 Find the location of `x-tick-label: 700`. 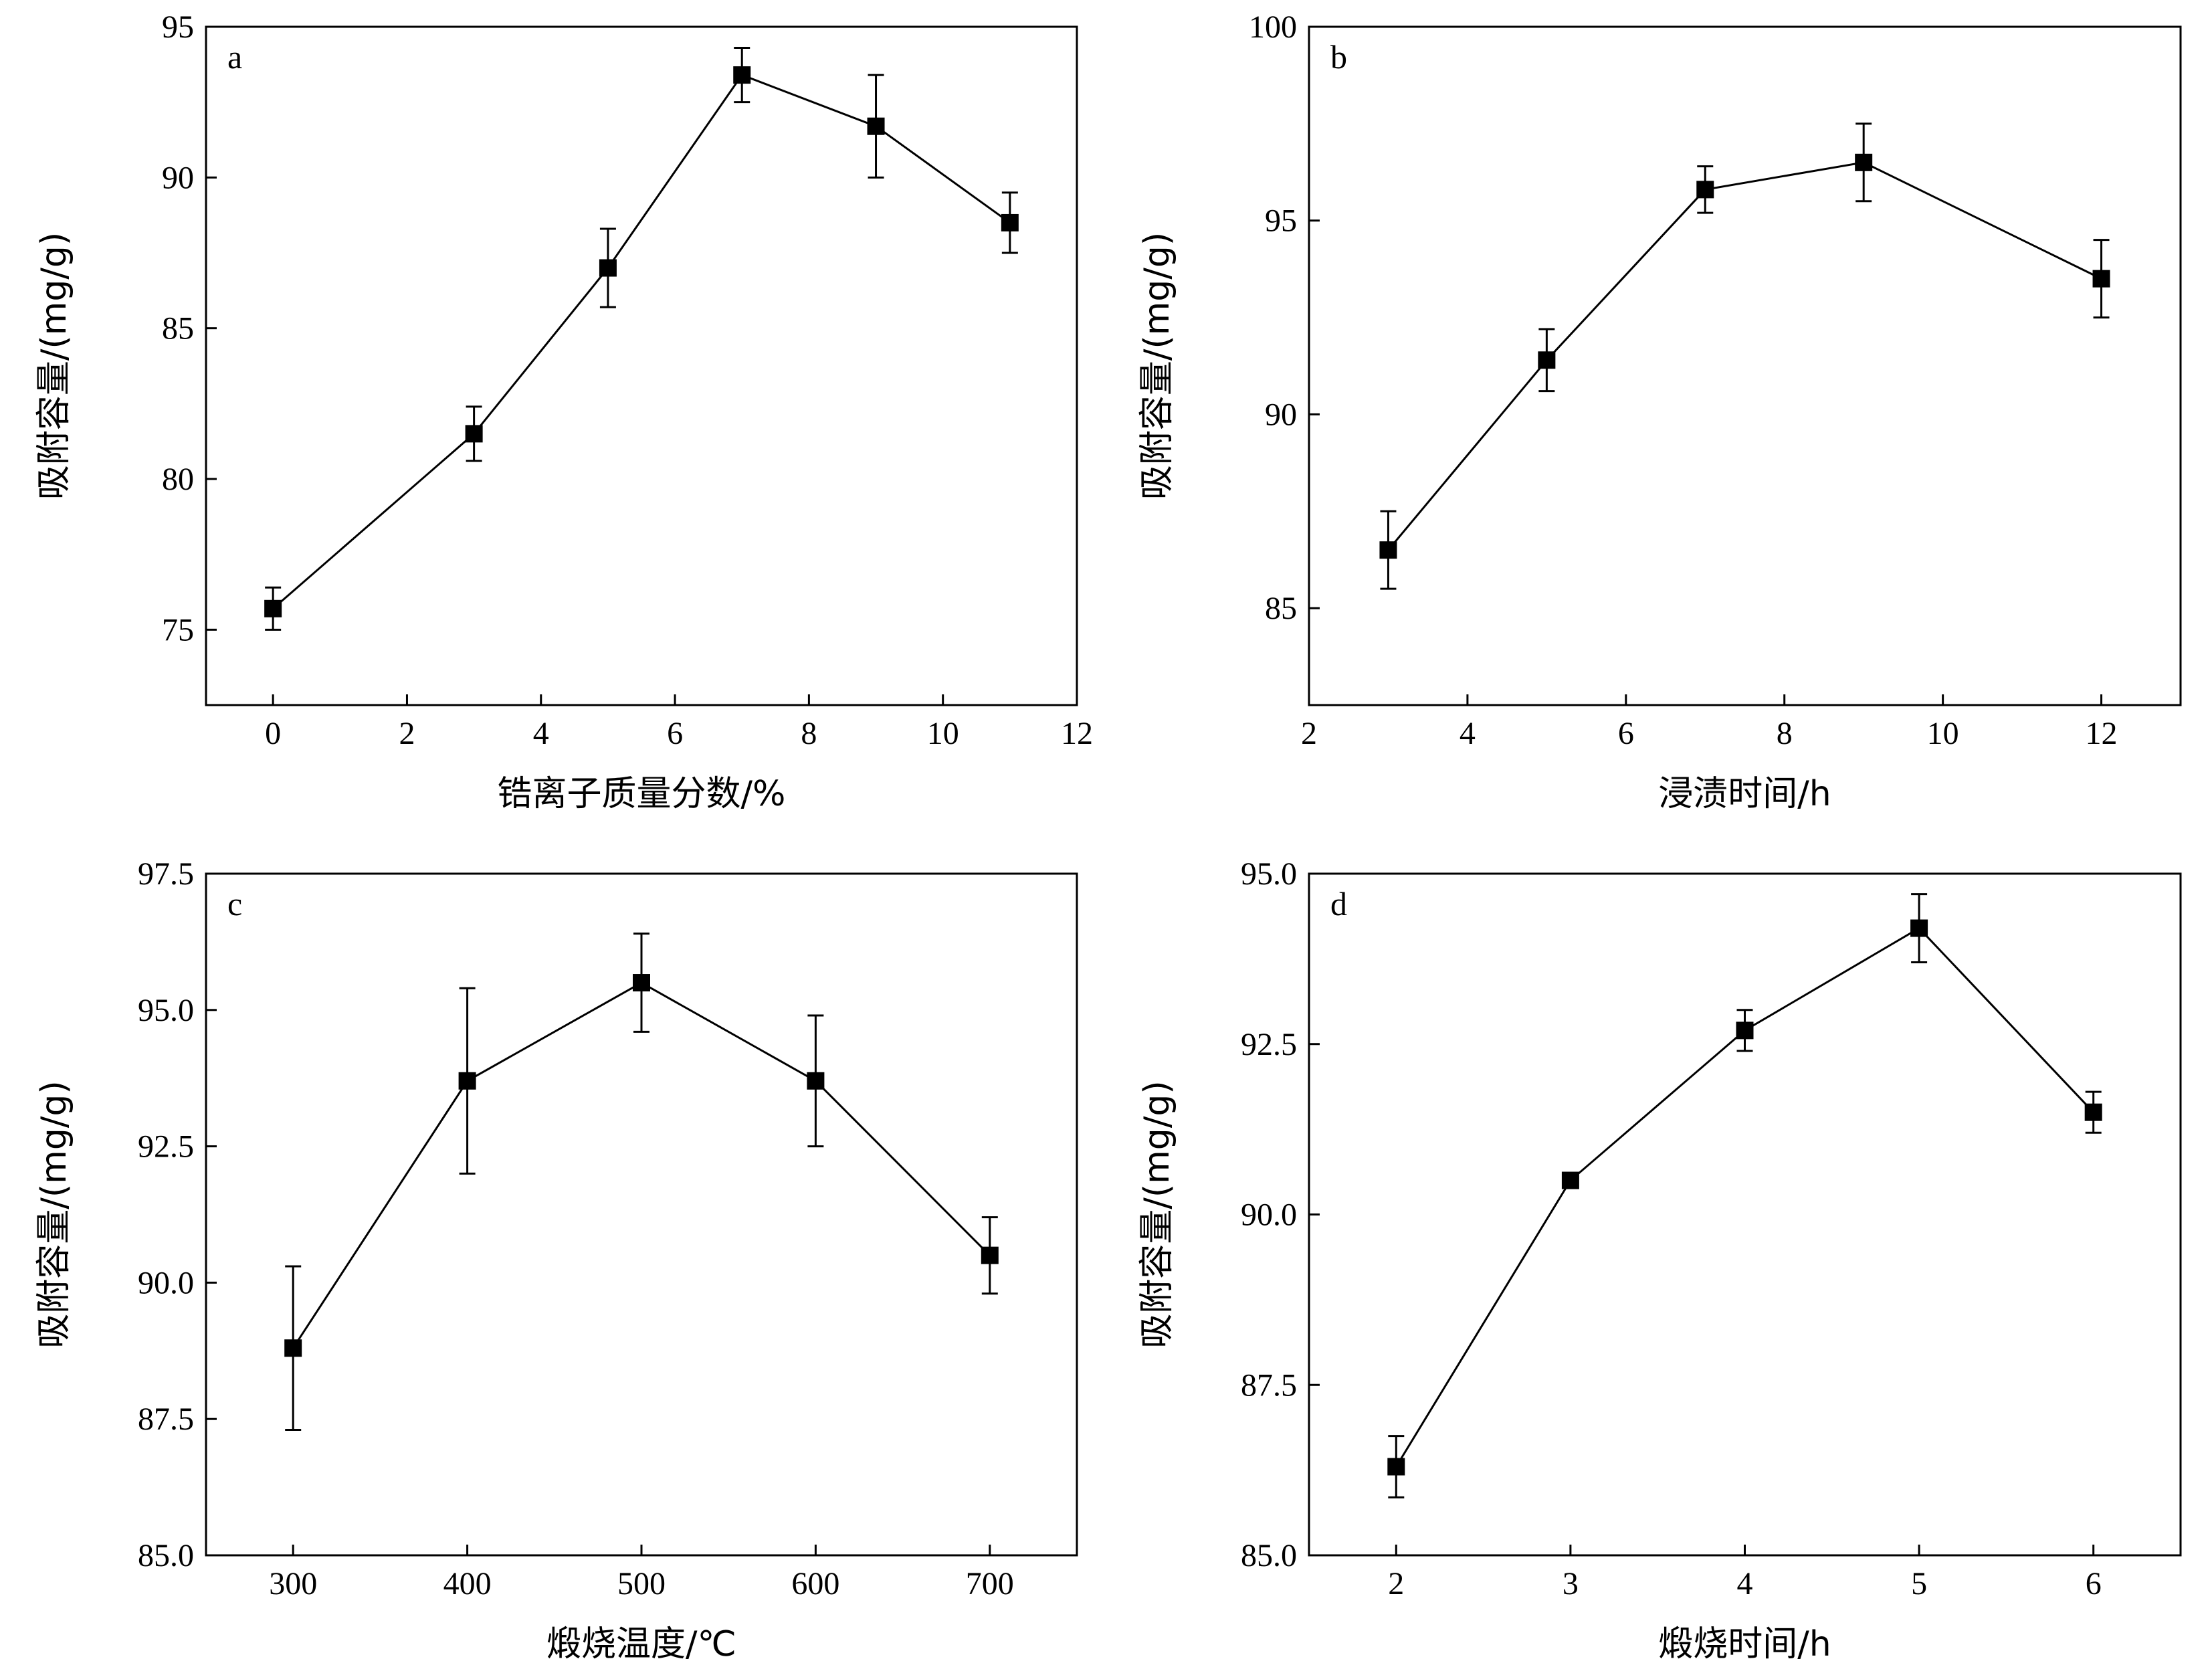

x-tick-label: 700 is located at coordinates (990, 1583).